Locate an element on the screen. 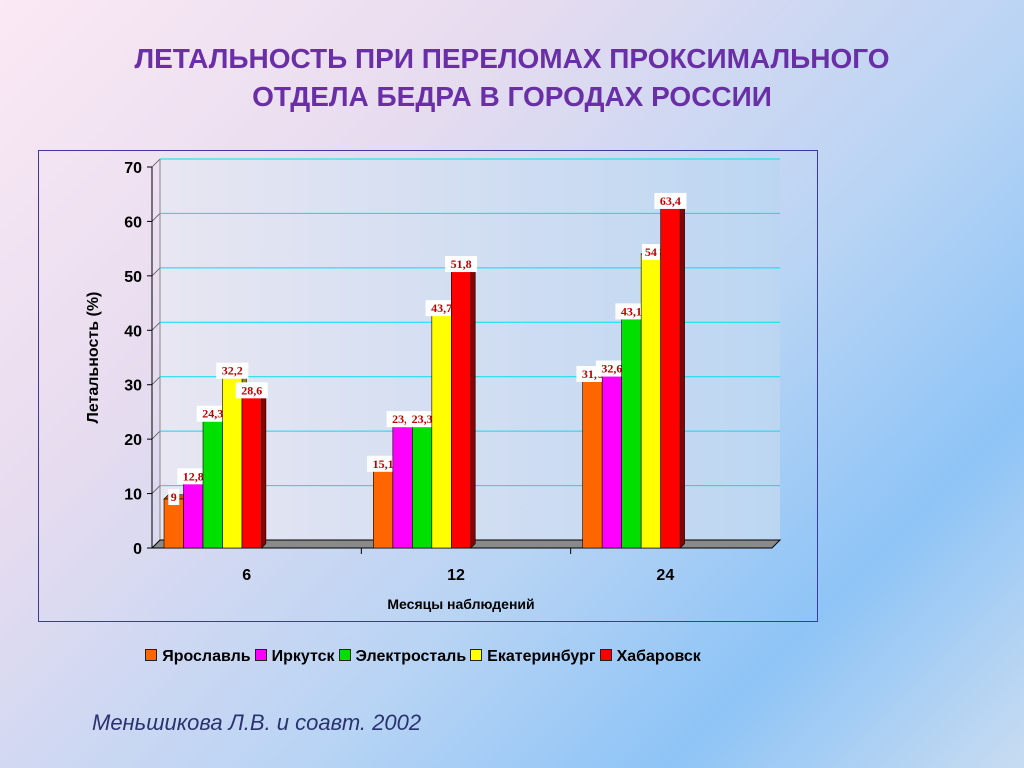  title-line-2: ОТДЕЛА БЕДРА В ГОРОДАХ РОССИИ is located at coordinates (512, 96).